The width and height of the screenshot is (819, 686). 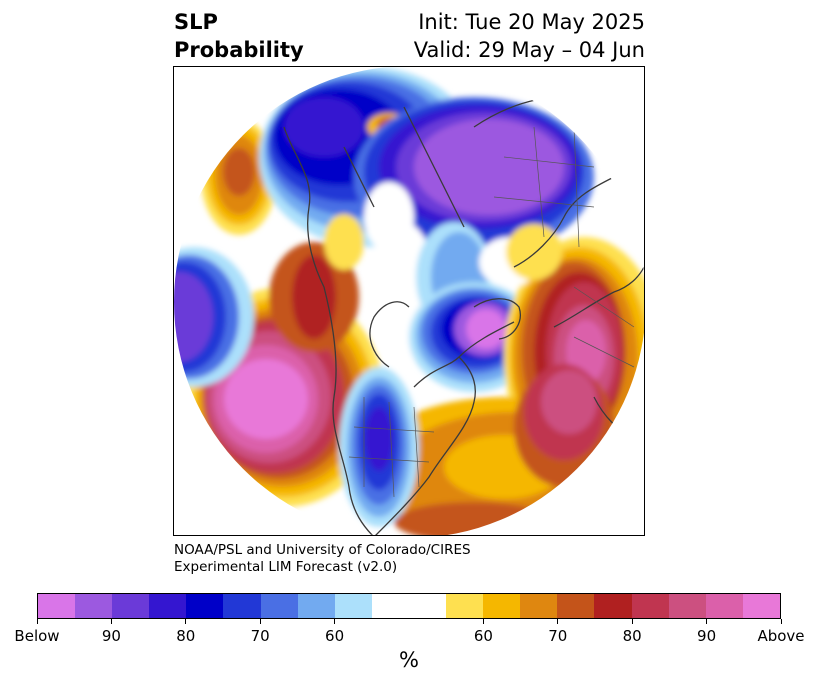 What do you see at coordinates (239, 50) in the screenshot?
I see `title-field: Probability` at bounding box center [239, 50].